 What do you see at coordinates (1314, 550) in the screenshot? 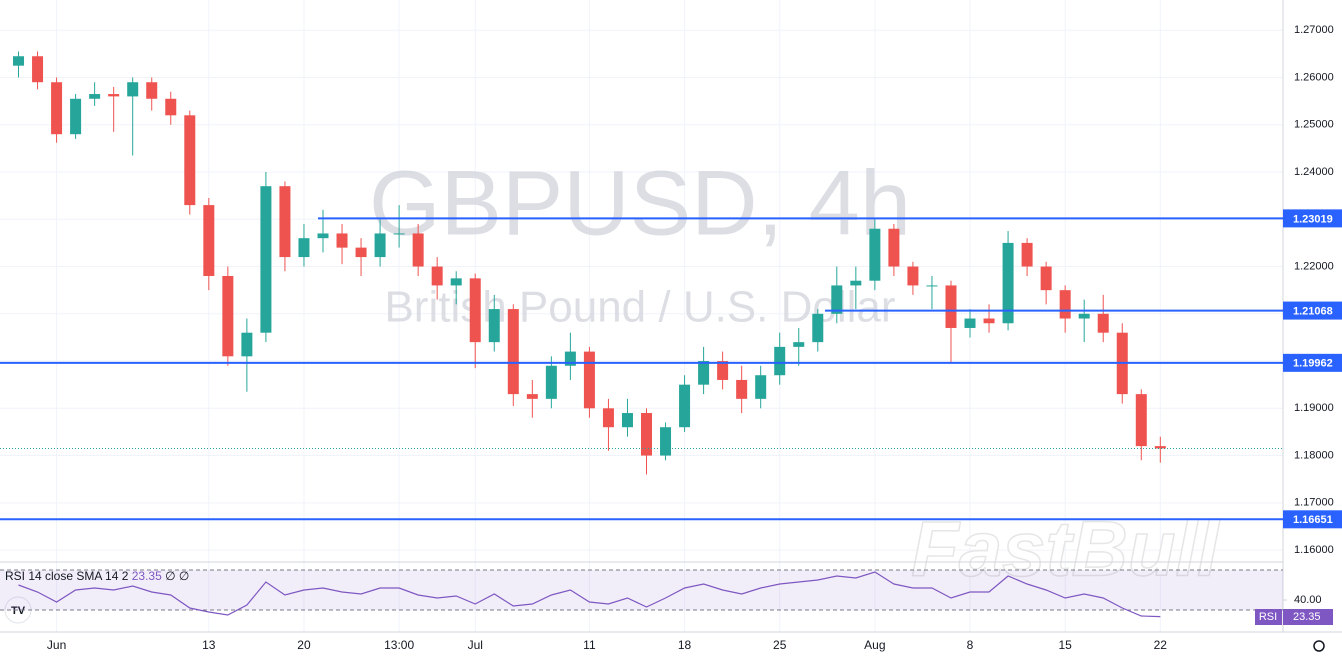
I see `y-tick-label: 1.16000` at bounding box center [1314, 550].